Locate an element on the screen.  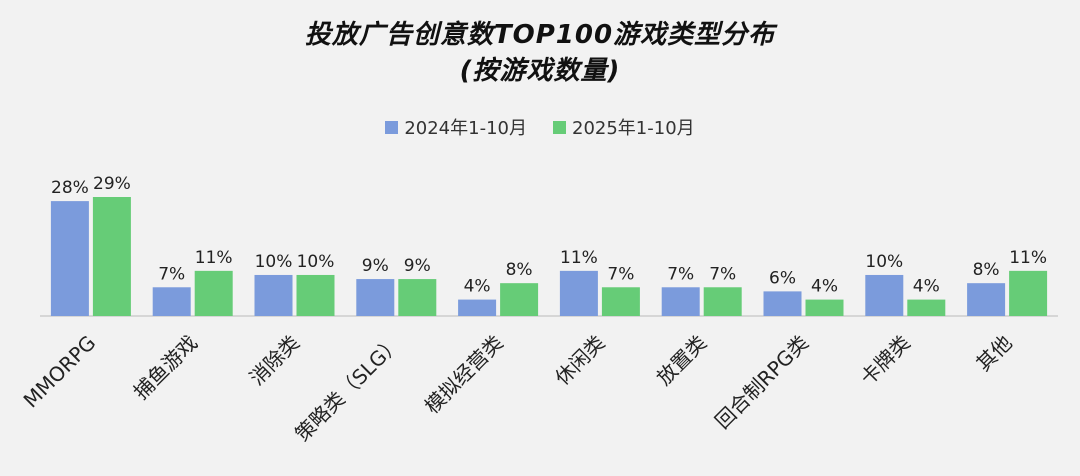
data-label-2024-1: 7% is located at coordinates (171, 274).